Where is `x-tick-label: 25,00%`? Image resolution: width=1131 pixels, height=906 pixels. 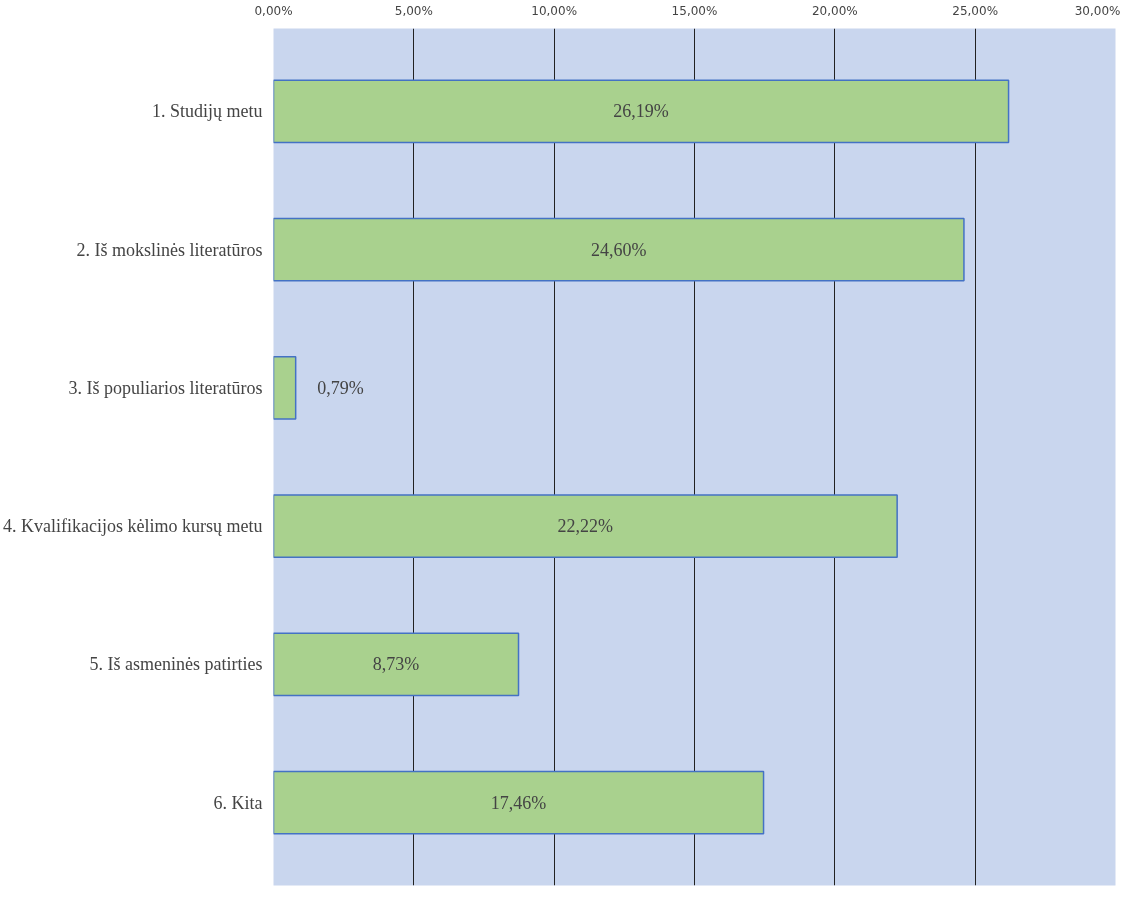 x-tick-label: 25,00% is located at coordinates (975, 10).